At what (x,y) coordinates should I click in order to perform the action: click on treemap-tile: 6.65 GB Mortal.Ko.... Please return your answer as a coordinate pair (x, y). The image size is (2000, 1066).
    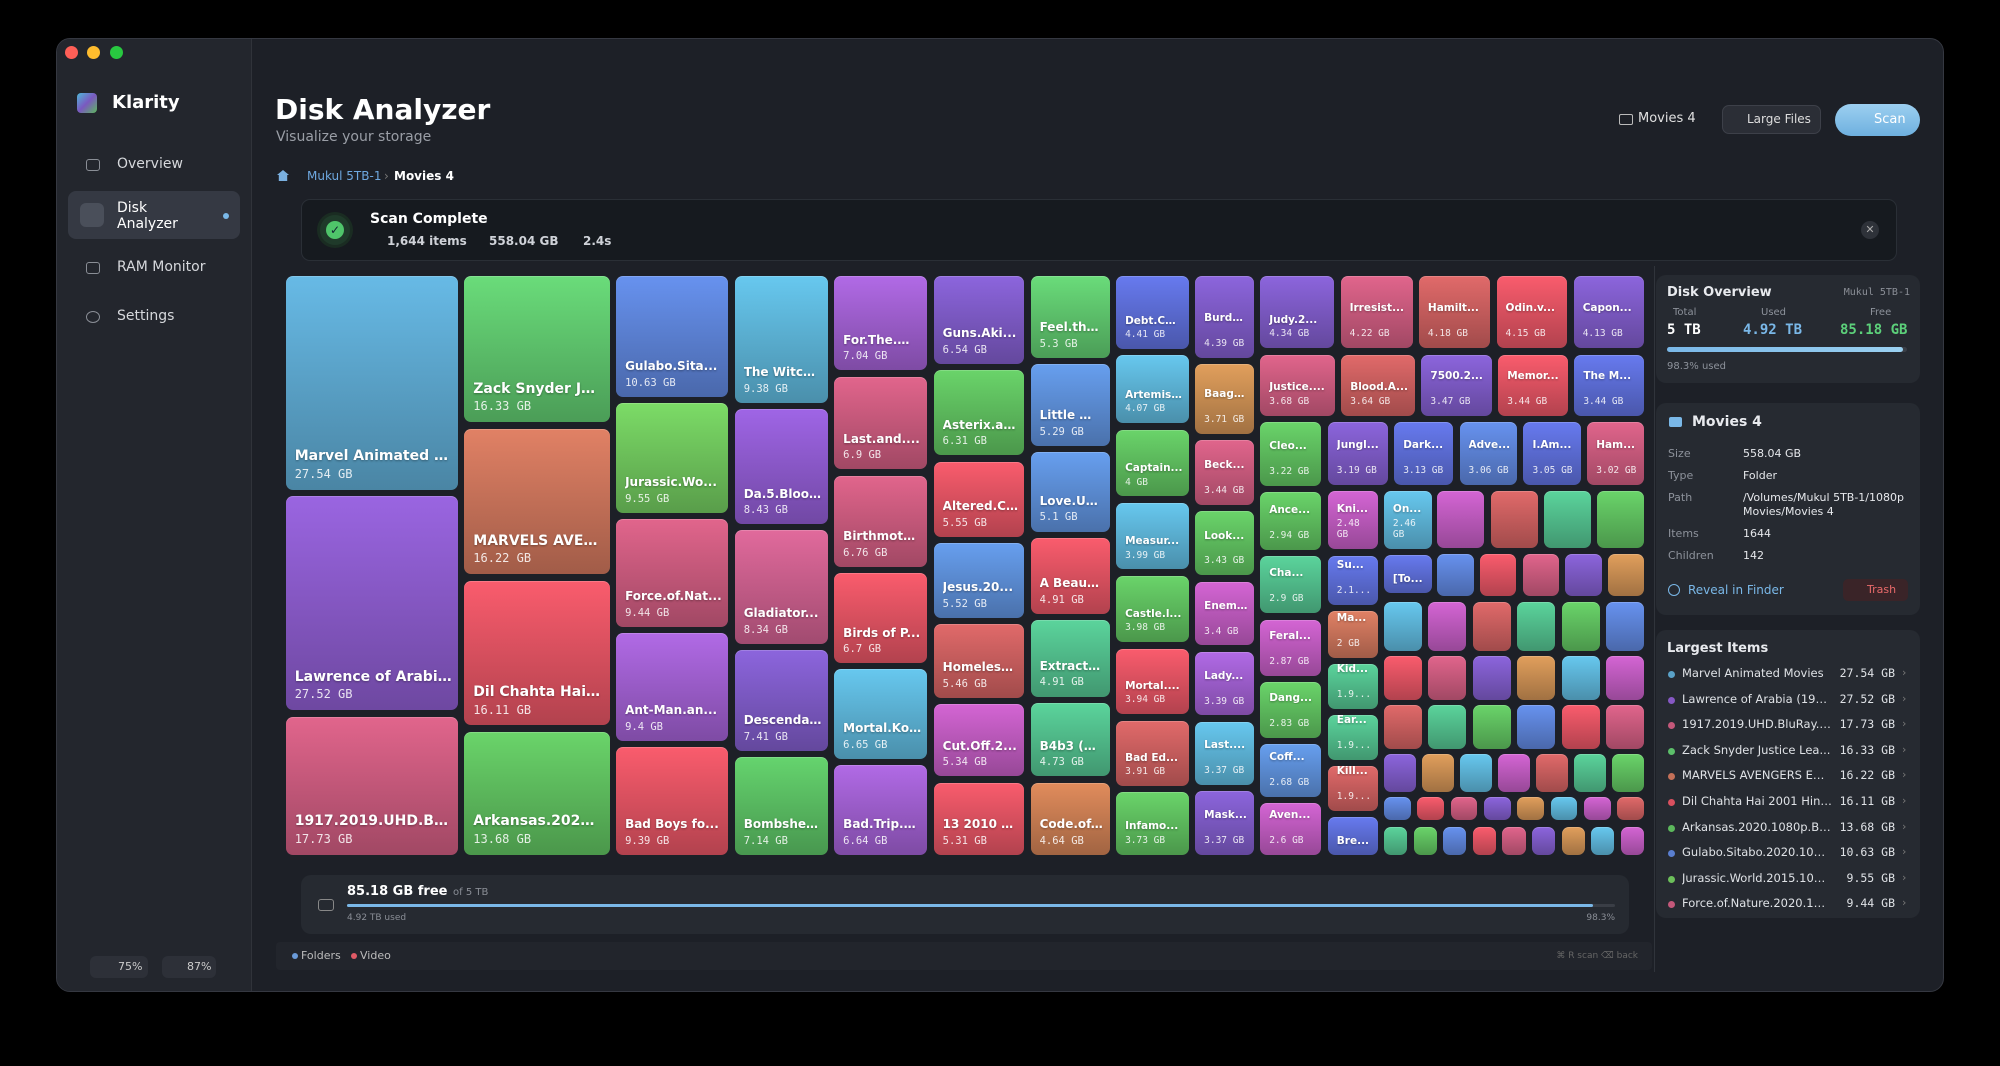
    Looking at the image, I should click on (881, 714).